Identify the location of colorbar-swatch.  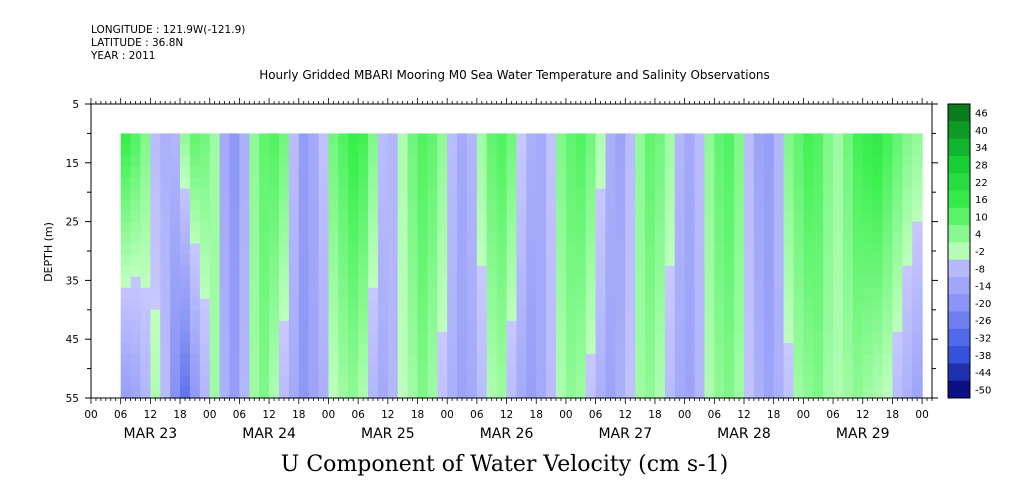
(959, 303).